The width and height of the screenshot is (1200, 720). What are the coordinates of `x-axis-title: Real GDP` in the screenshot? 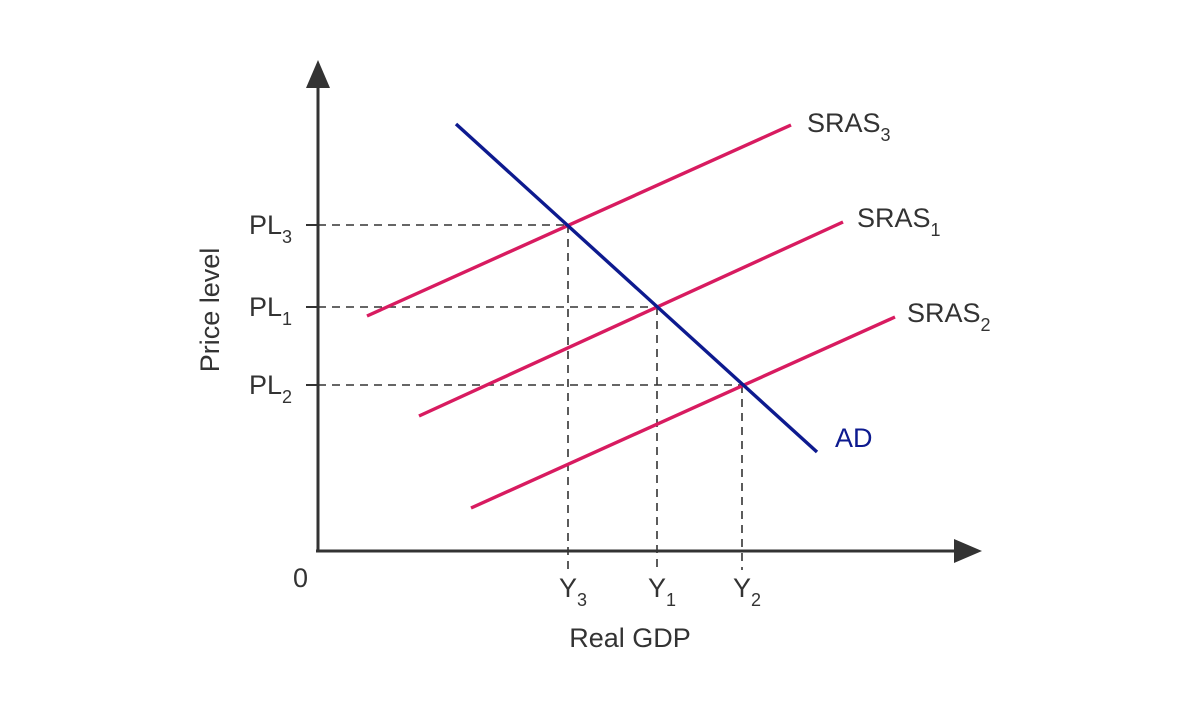 It's located at (630, 638).